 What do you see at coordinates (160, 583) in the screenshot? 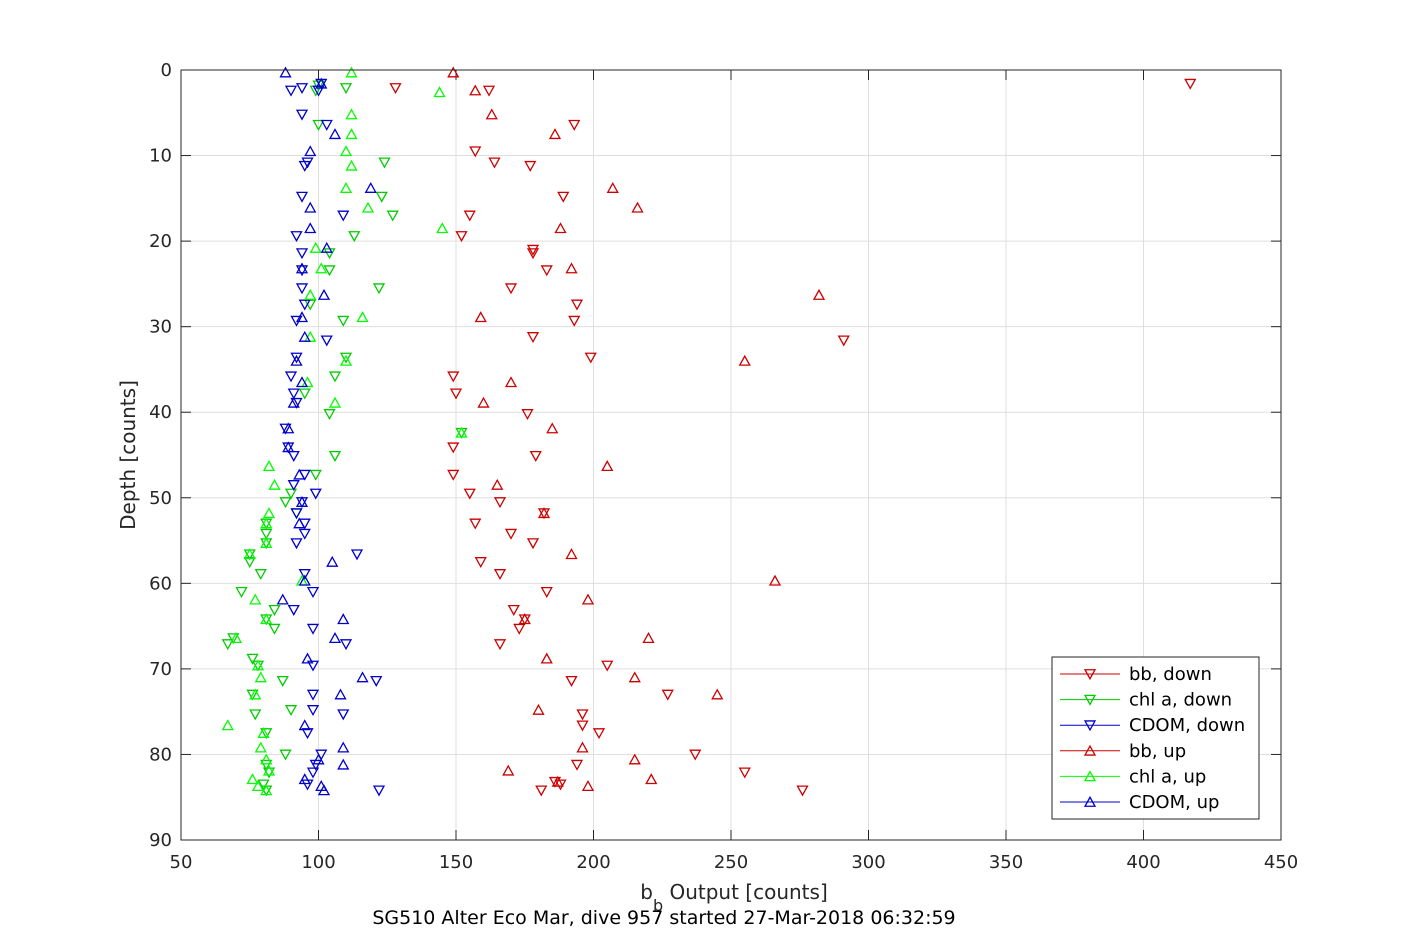
I see `y-tick-label: 60` at bounding box center [160, 583].